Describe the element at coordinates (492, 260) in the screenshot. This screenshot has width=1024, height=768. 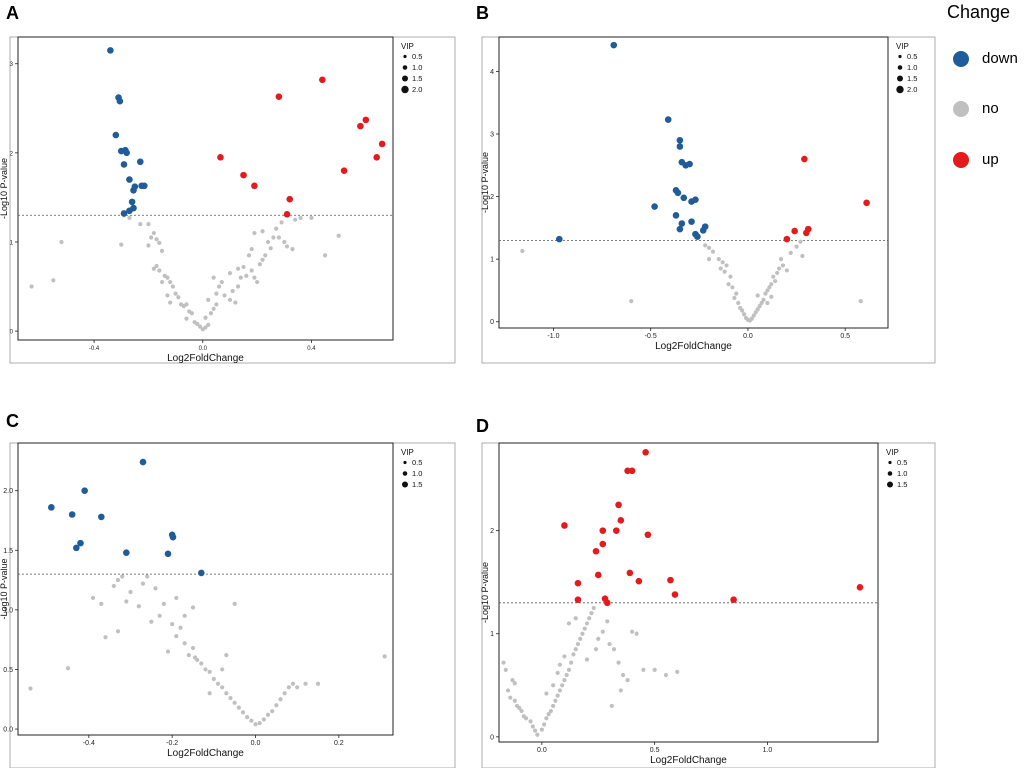
I see `panel-b-ytick-label: 1` at that location.